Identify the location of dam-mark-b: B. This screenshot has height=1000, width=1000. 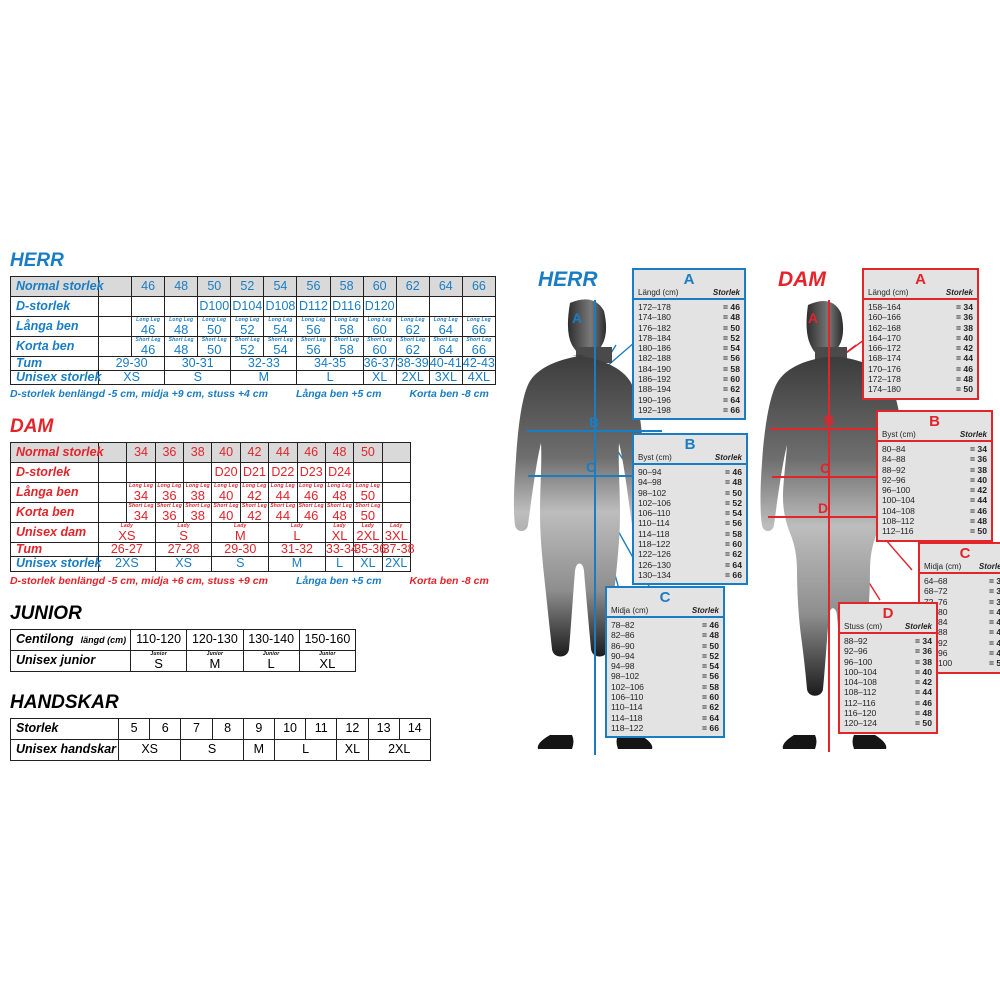
(829, 420).